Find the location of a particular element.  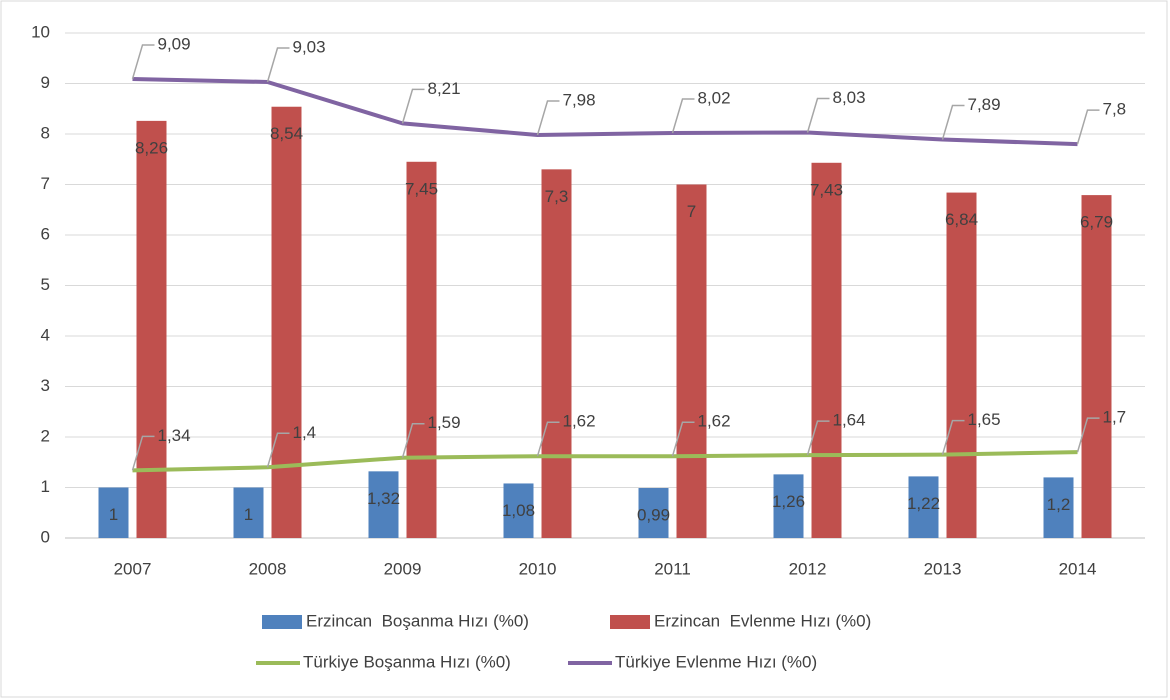

line-label: 8,03 is located at coordinates (849, 97).